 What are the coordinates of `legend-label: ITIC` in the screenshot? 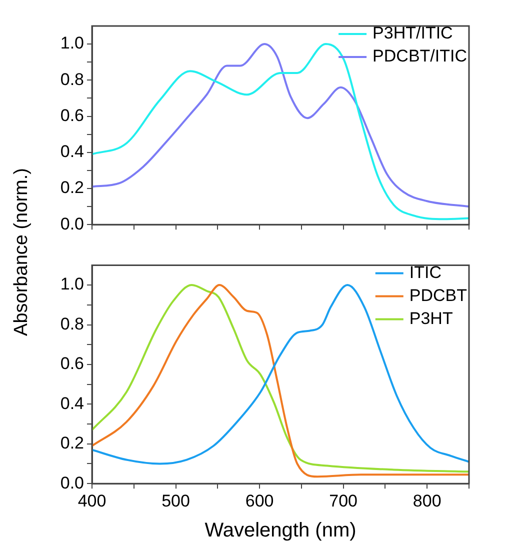 It's located at (425, 272).